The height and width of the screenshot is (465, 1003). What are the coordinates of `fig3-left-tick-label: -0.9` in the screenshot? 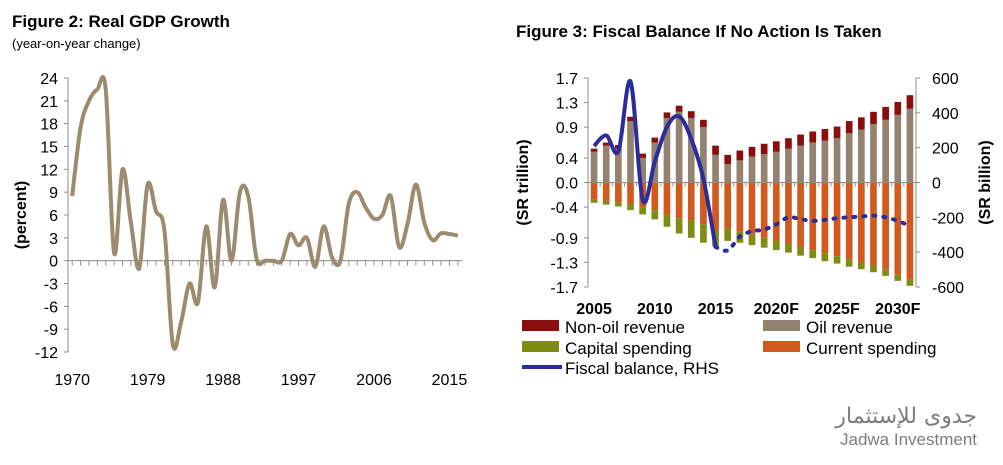 It's located at (564, 239).